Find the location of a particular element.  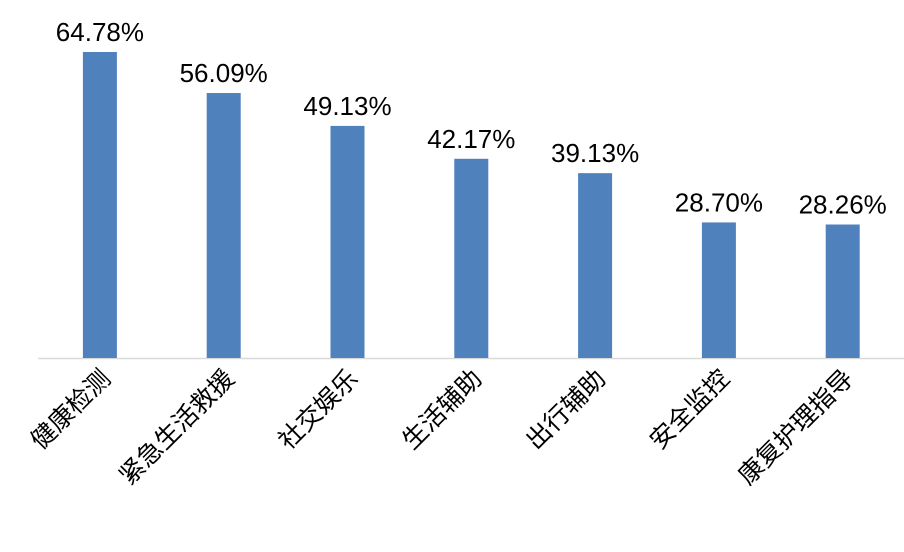

value-label: 56.09% is located at coordinates (224, 73).